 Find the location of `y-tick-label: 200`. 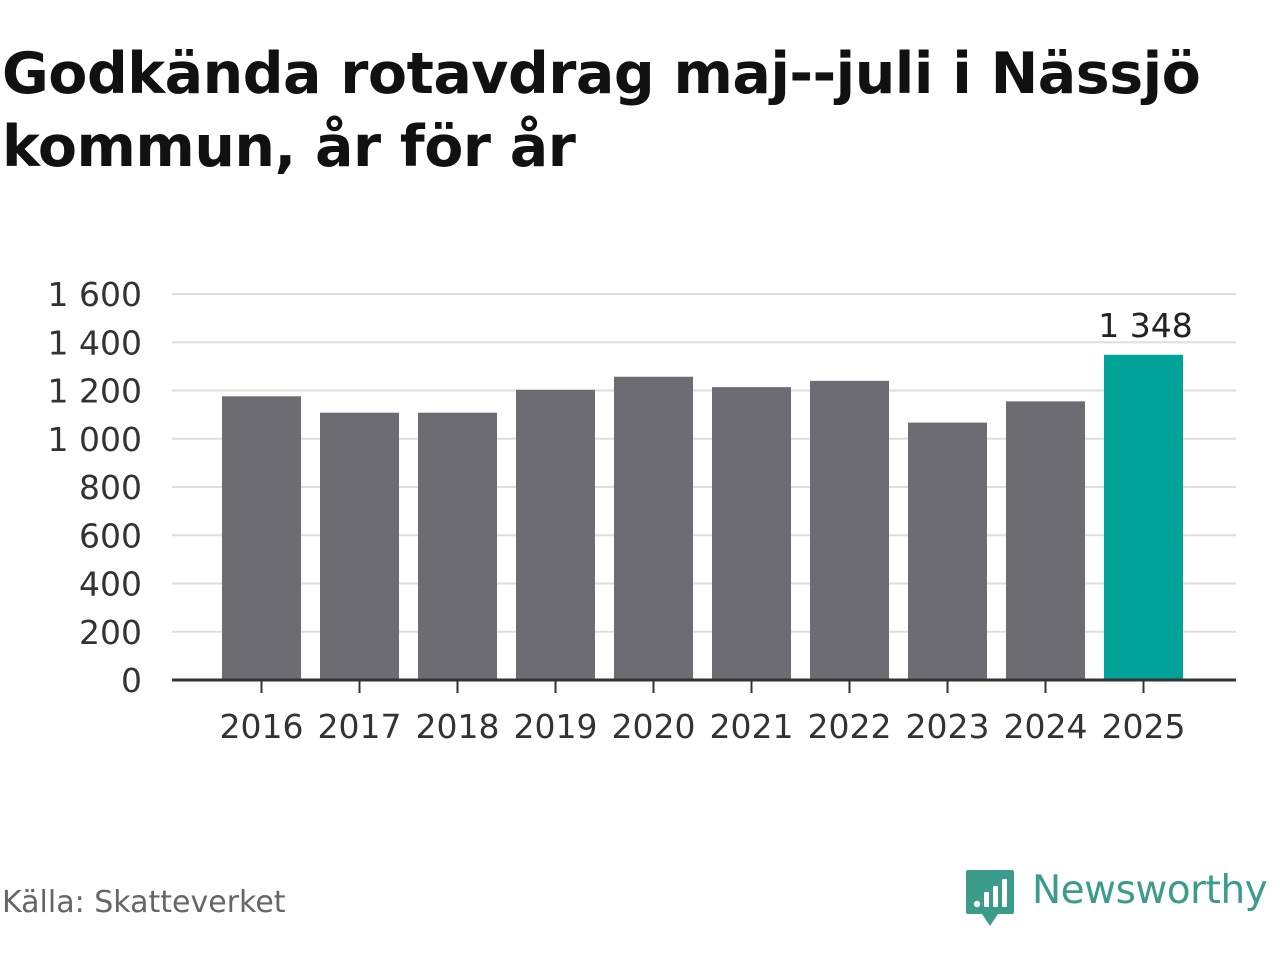

y-tick-label: 200 is located at coordinates (110, 632).